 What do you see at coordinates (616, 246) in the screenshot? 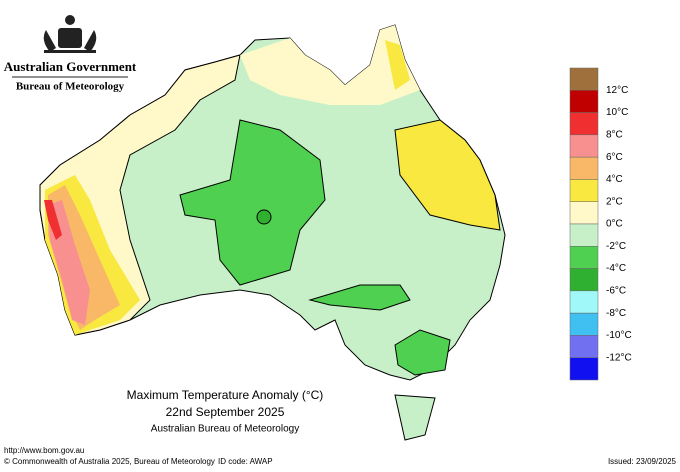
I see `legend-label: -2°C` at bounding box center [616, 246].